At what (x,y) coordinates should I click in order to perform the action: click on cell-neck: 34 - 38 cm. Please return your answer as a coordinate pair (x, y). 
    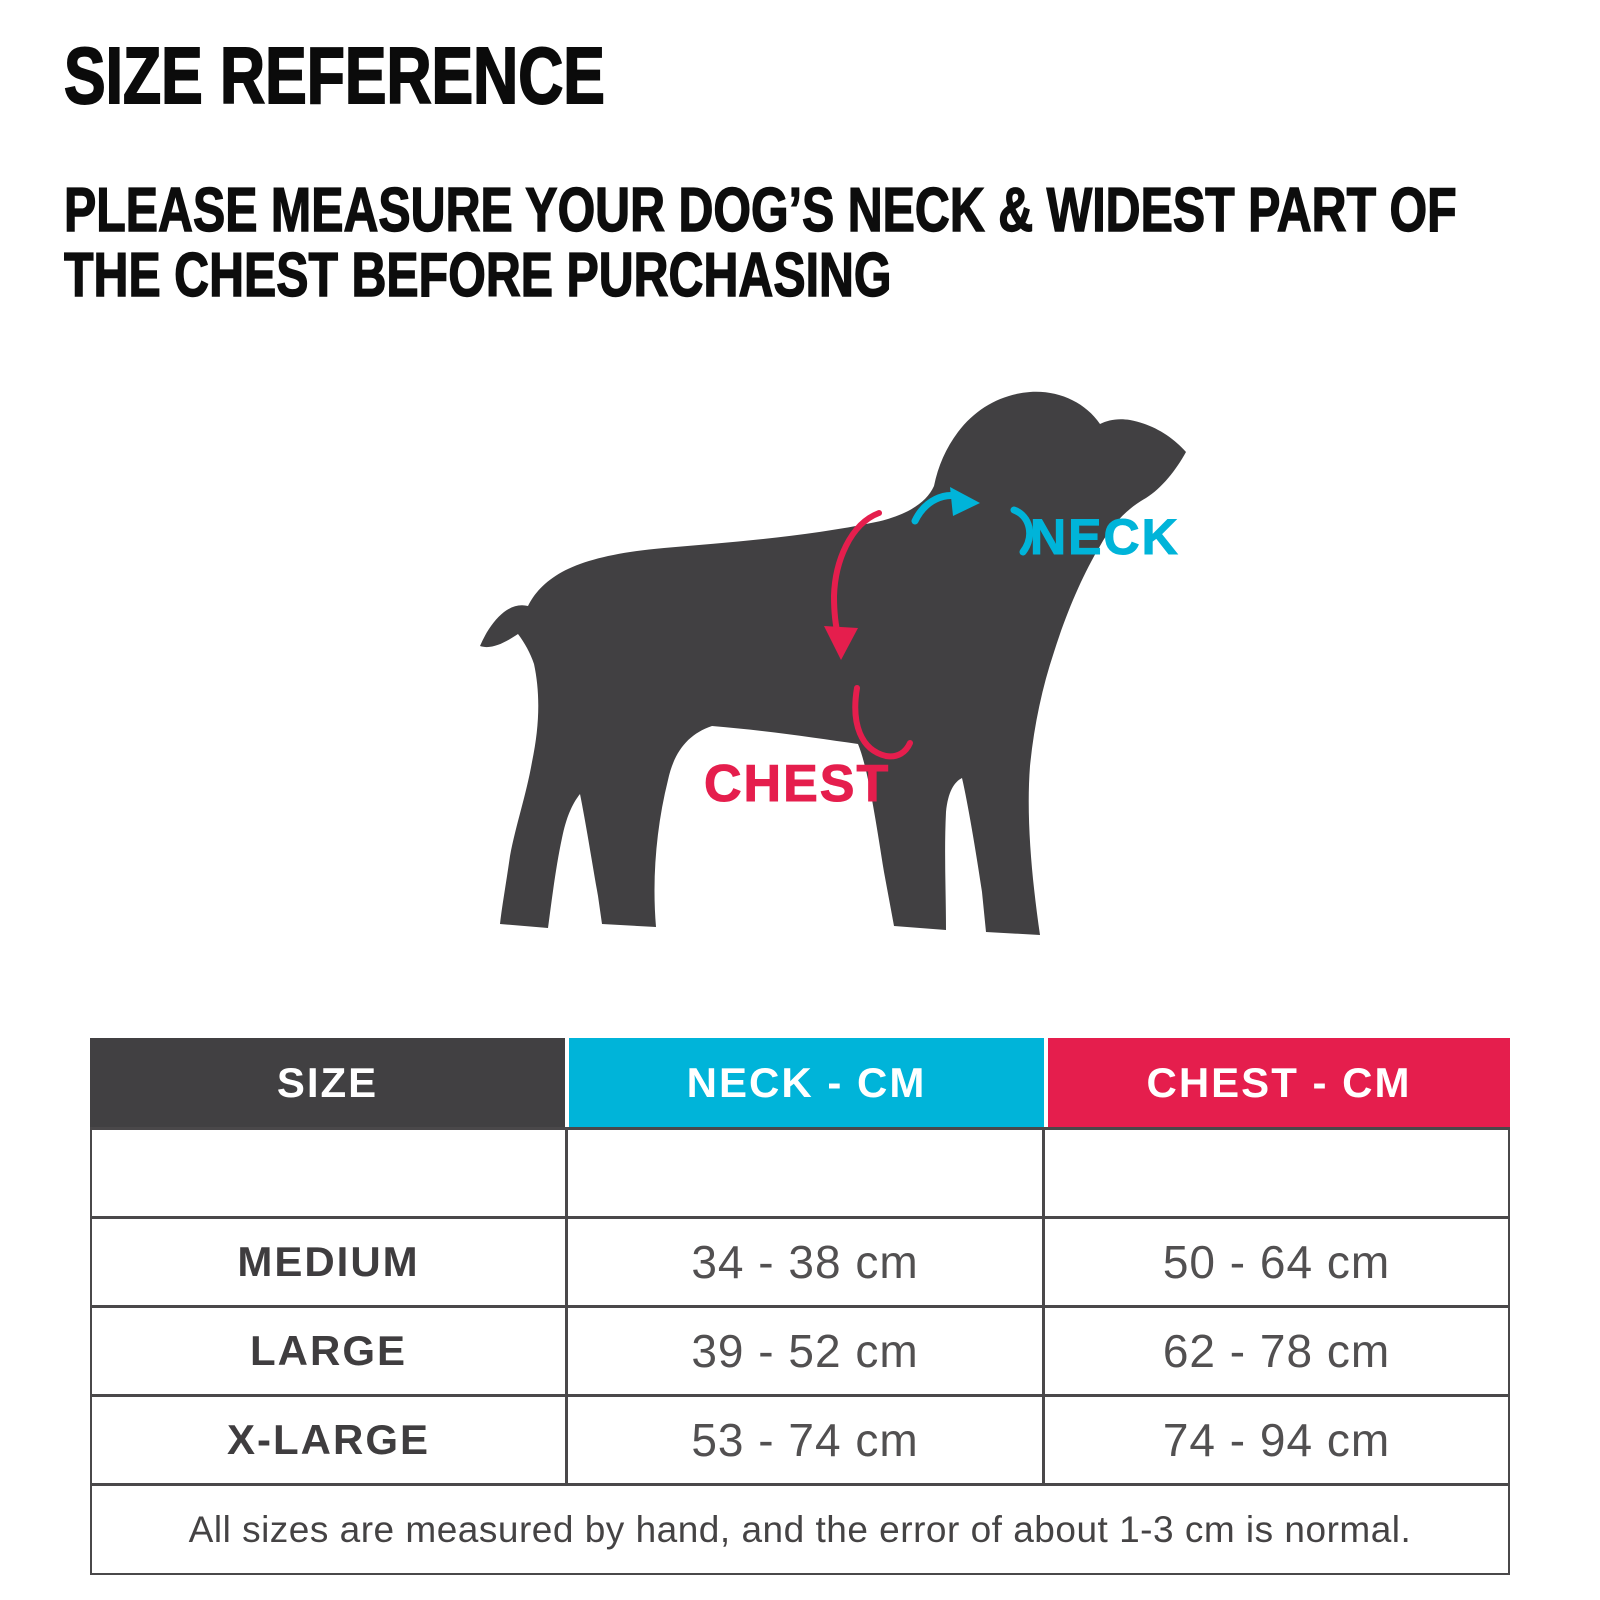
    Looking at the image, I should click on (803, 1262).